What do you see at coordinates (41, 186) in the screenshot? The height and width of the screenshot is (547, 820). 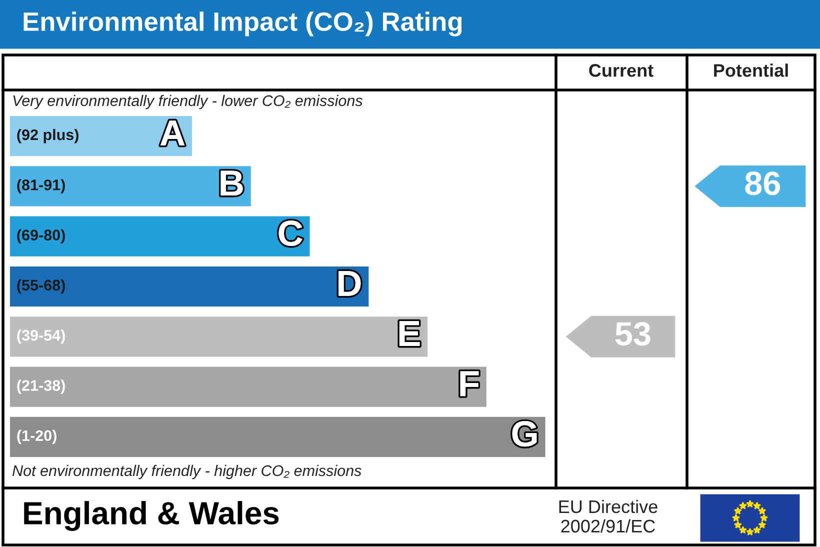 I see `y-tick-label: (81-91)` at bounding box center [41, 186].